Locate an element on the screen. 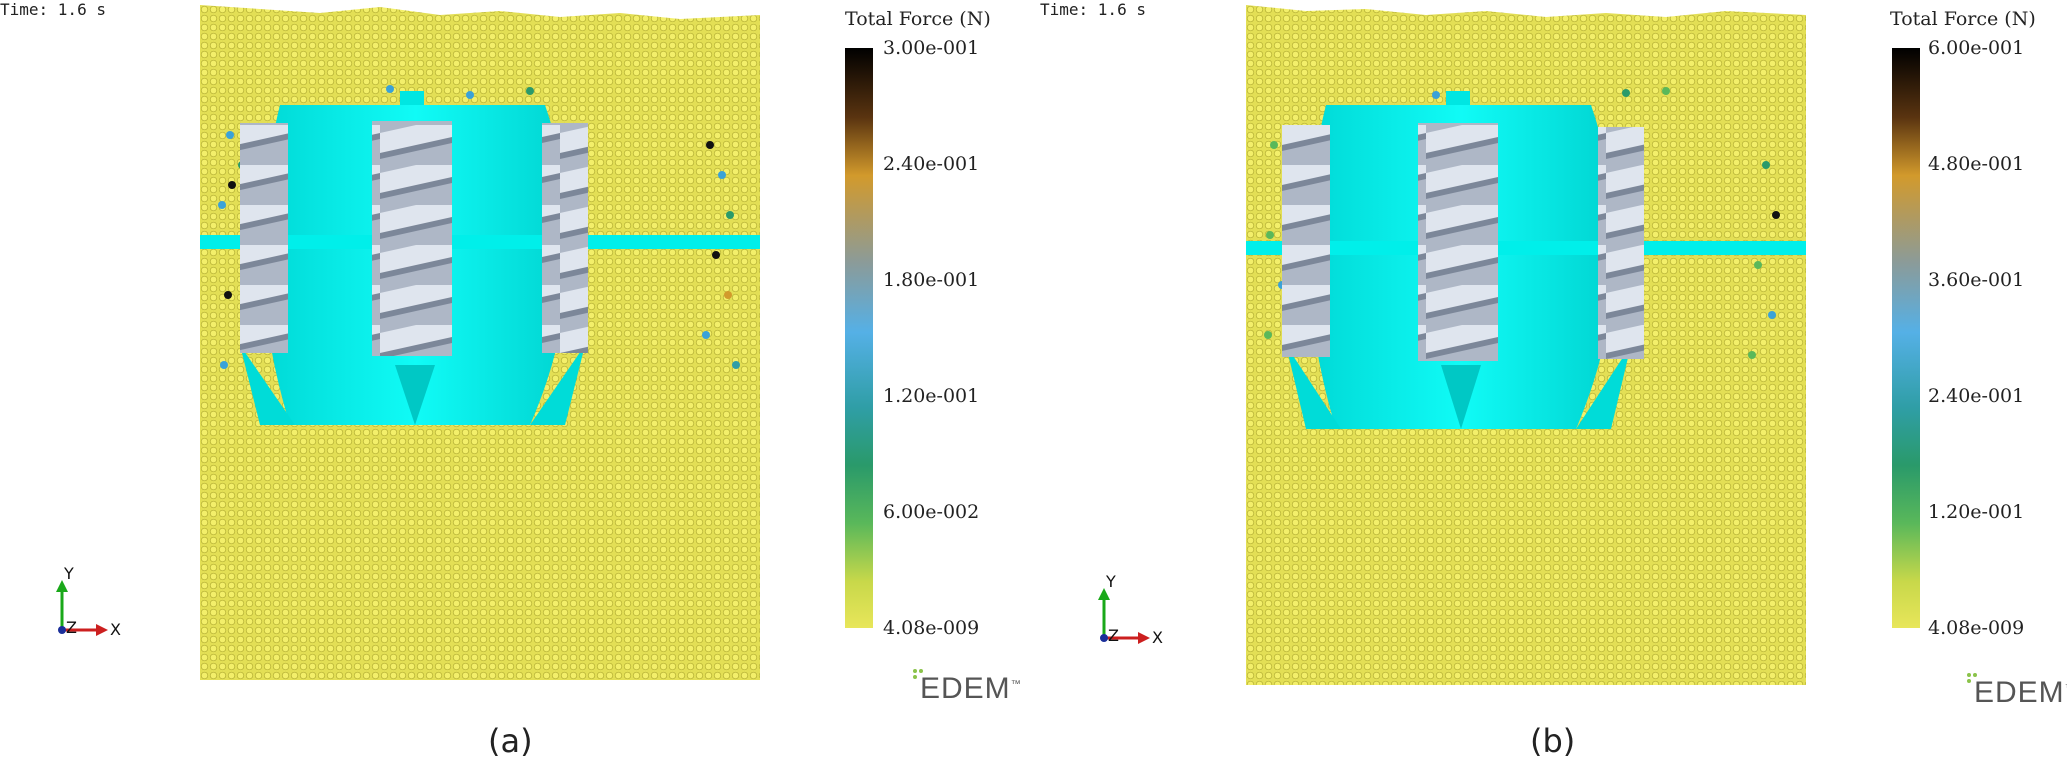 This screenshot has width=2067, height=771. tick-label: 1.80e-001 is located at coordinates (931, 280).